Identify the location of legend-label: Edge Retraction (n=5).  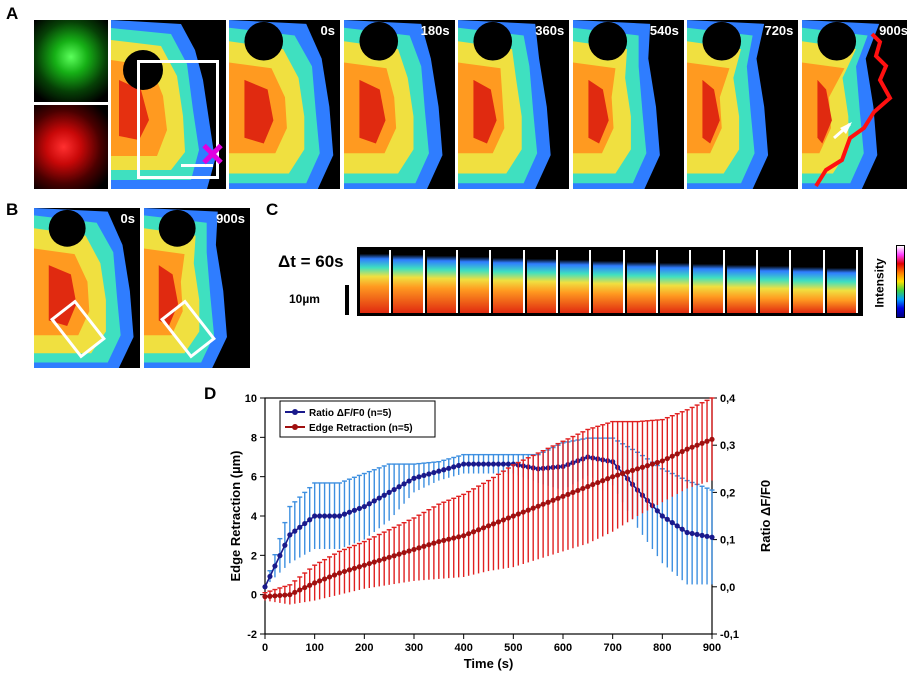
(361, 428).